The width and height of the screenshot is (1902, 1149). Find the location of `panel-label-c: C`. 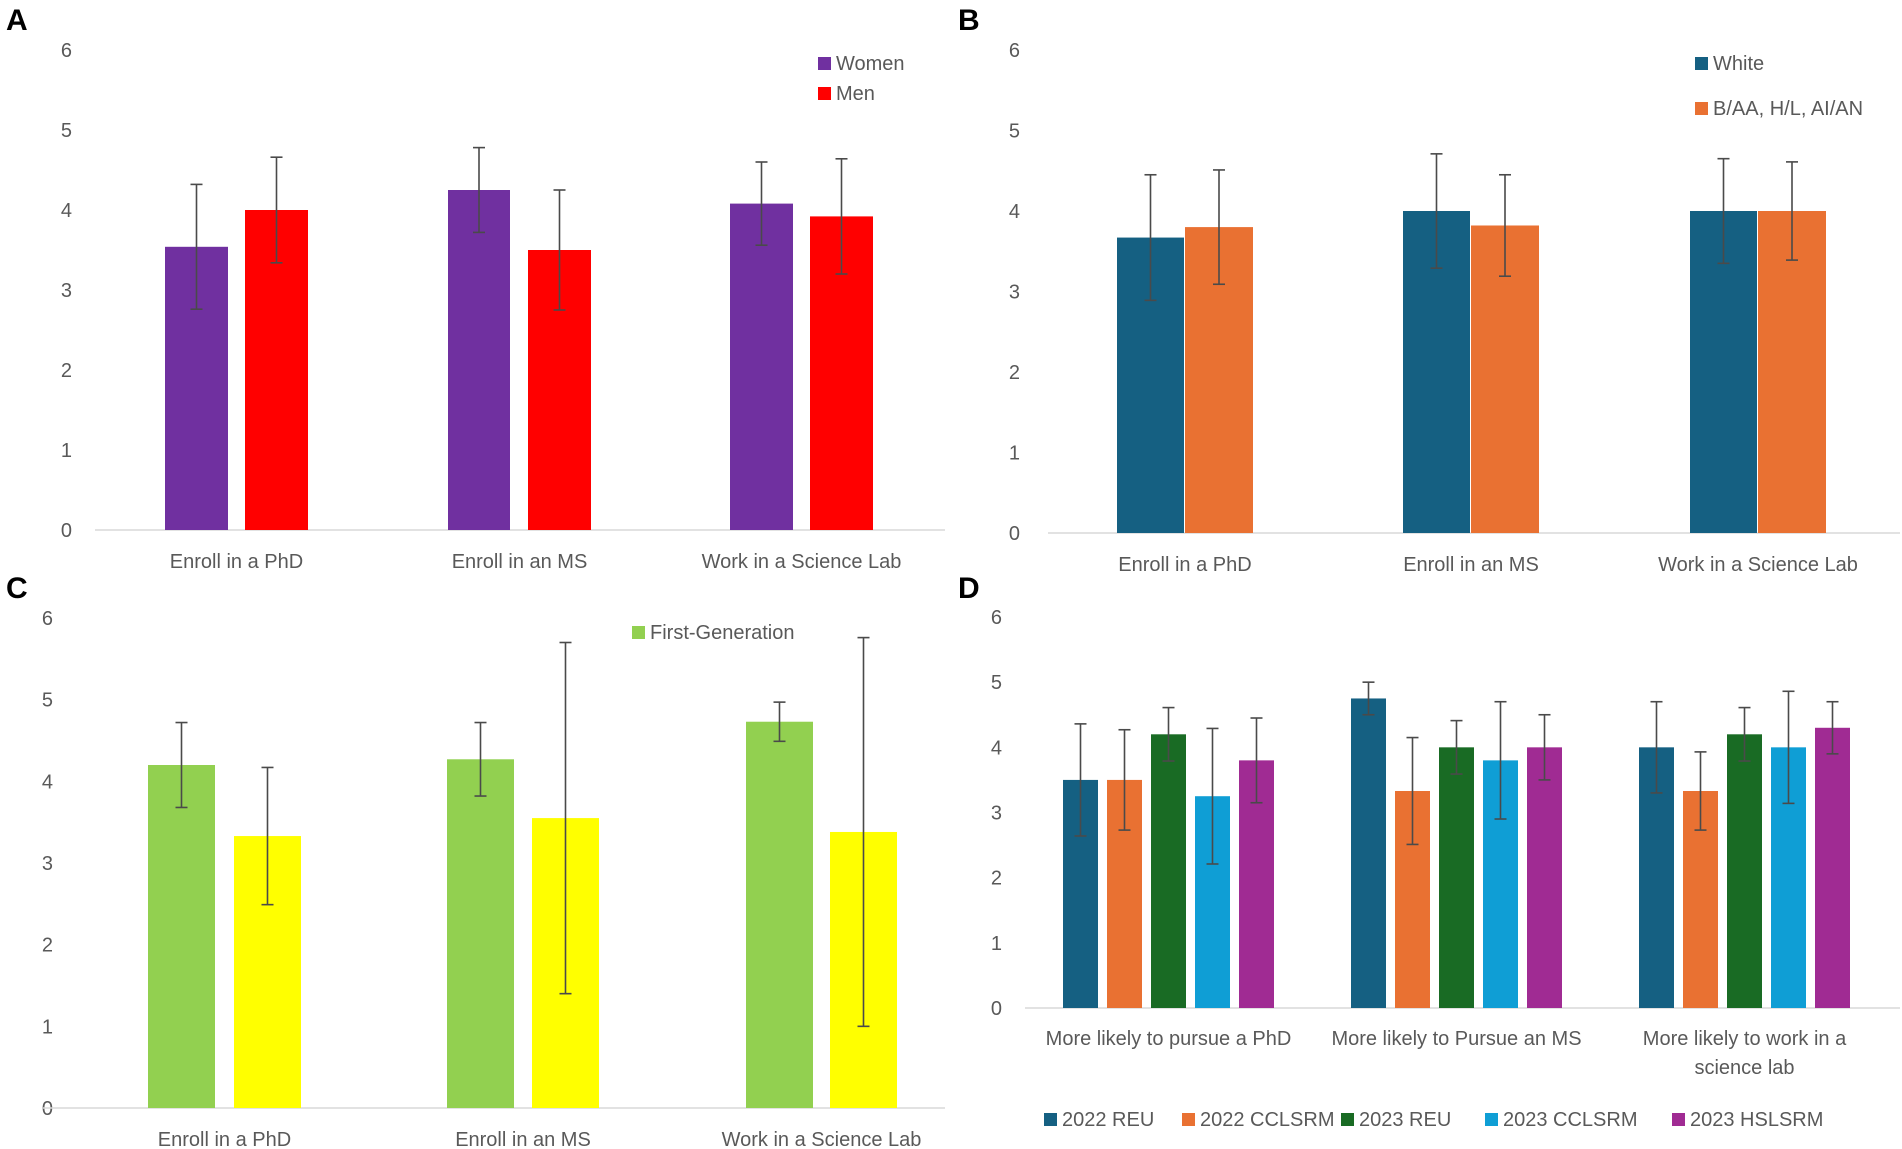

panel-label-c: C is located at coordinates (17, 588).